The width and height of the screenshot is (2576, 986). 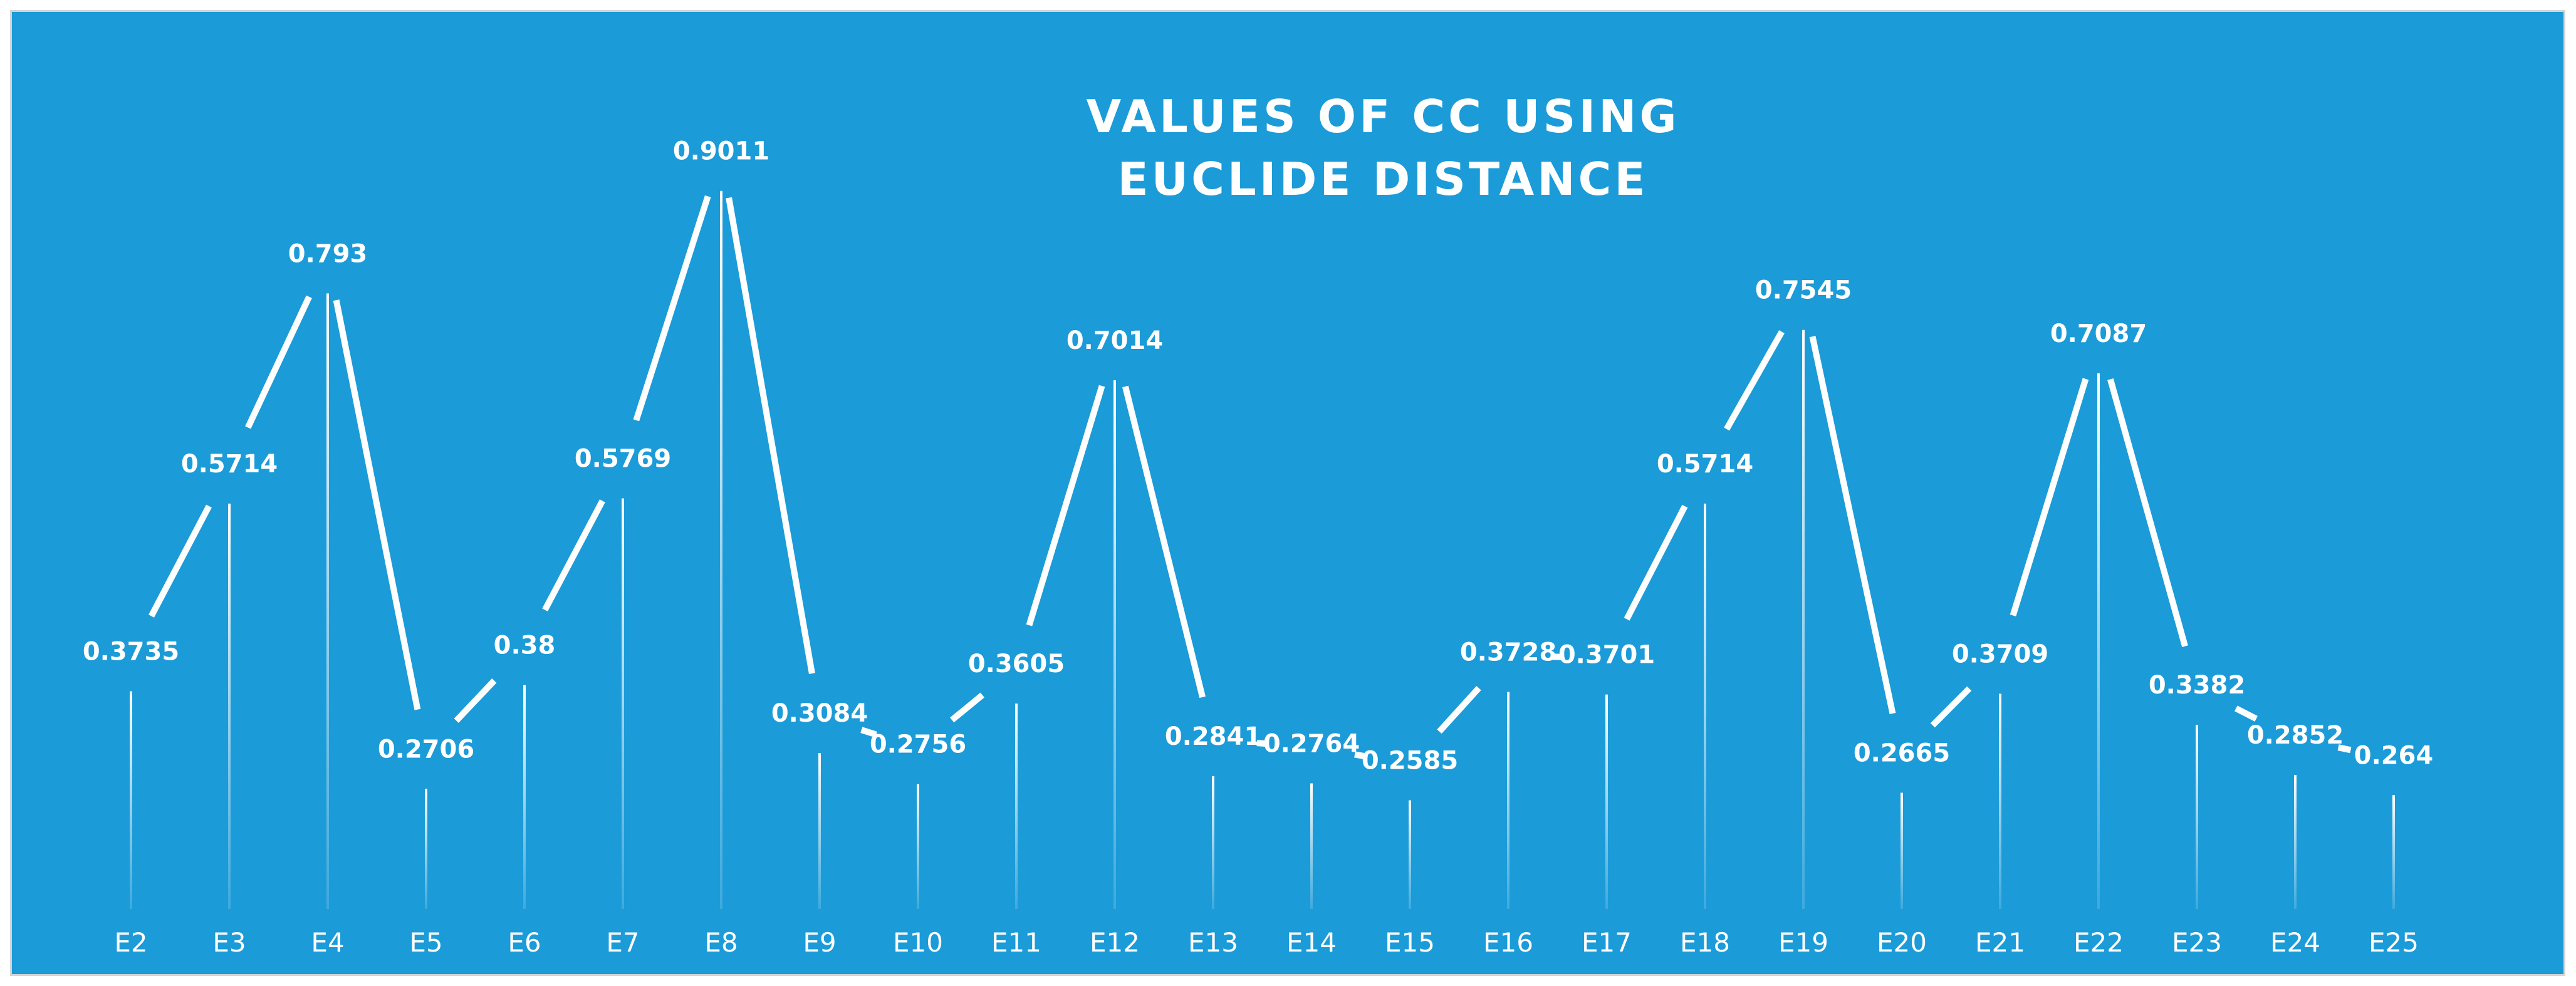 I want to click on series-segment-e23-e24, so click(x=2246, y=713).